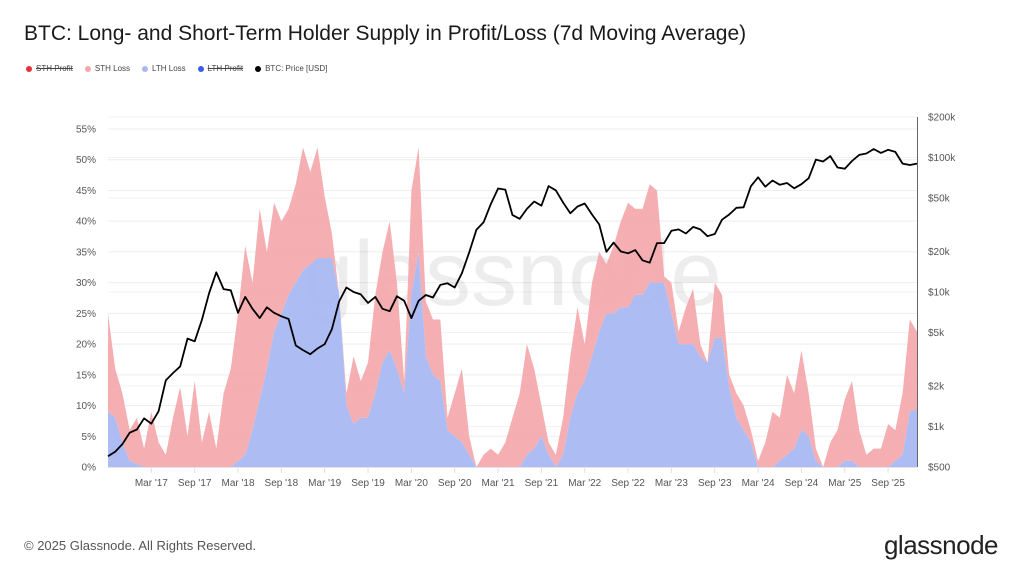 This screenshot has height=576, width=1024. What do you see at coordinates (86, 406) in the screenshot?
I see `y-left-tick-label: 10%` at bounding box center [86, 406].